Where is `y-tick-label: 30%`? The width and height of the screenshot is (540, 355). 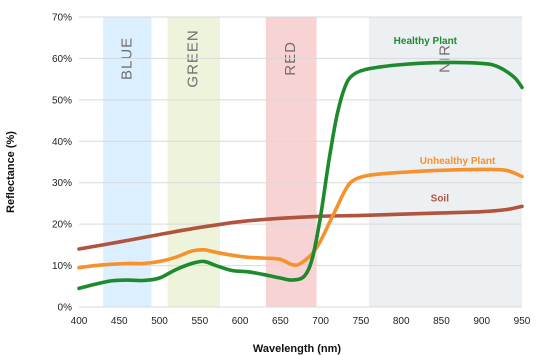 y-tick-label: 30% is located at coordinates (62, 183).